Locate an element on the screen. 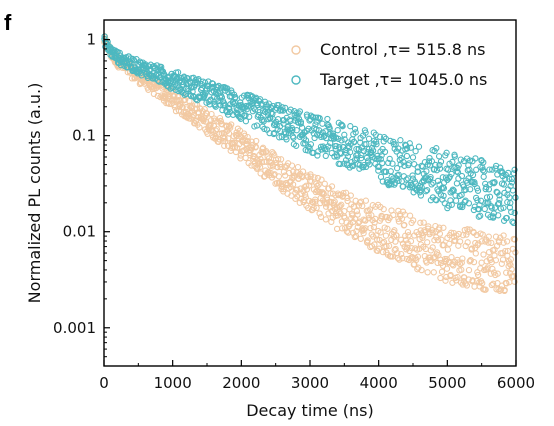 Image resolution: width=554 pixels, height=426 pixels. control-legend-label: Control ,τ= 515.8 ns is located at coordinates (403, 49).